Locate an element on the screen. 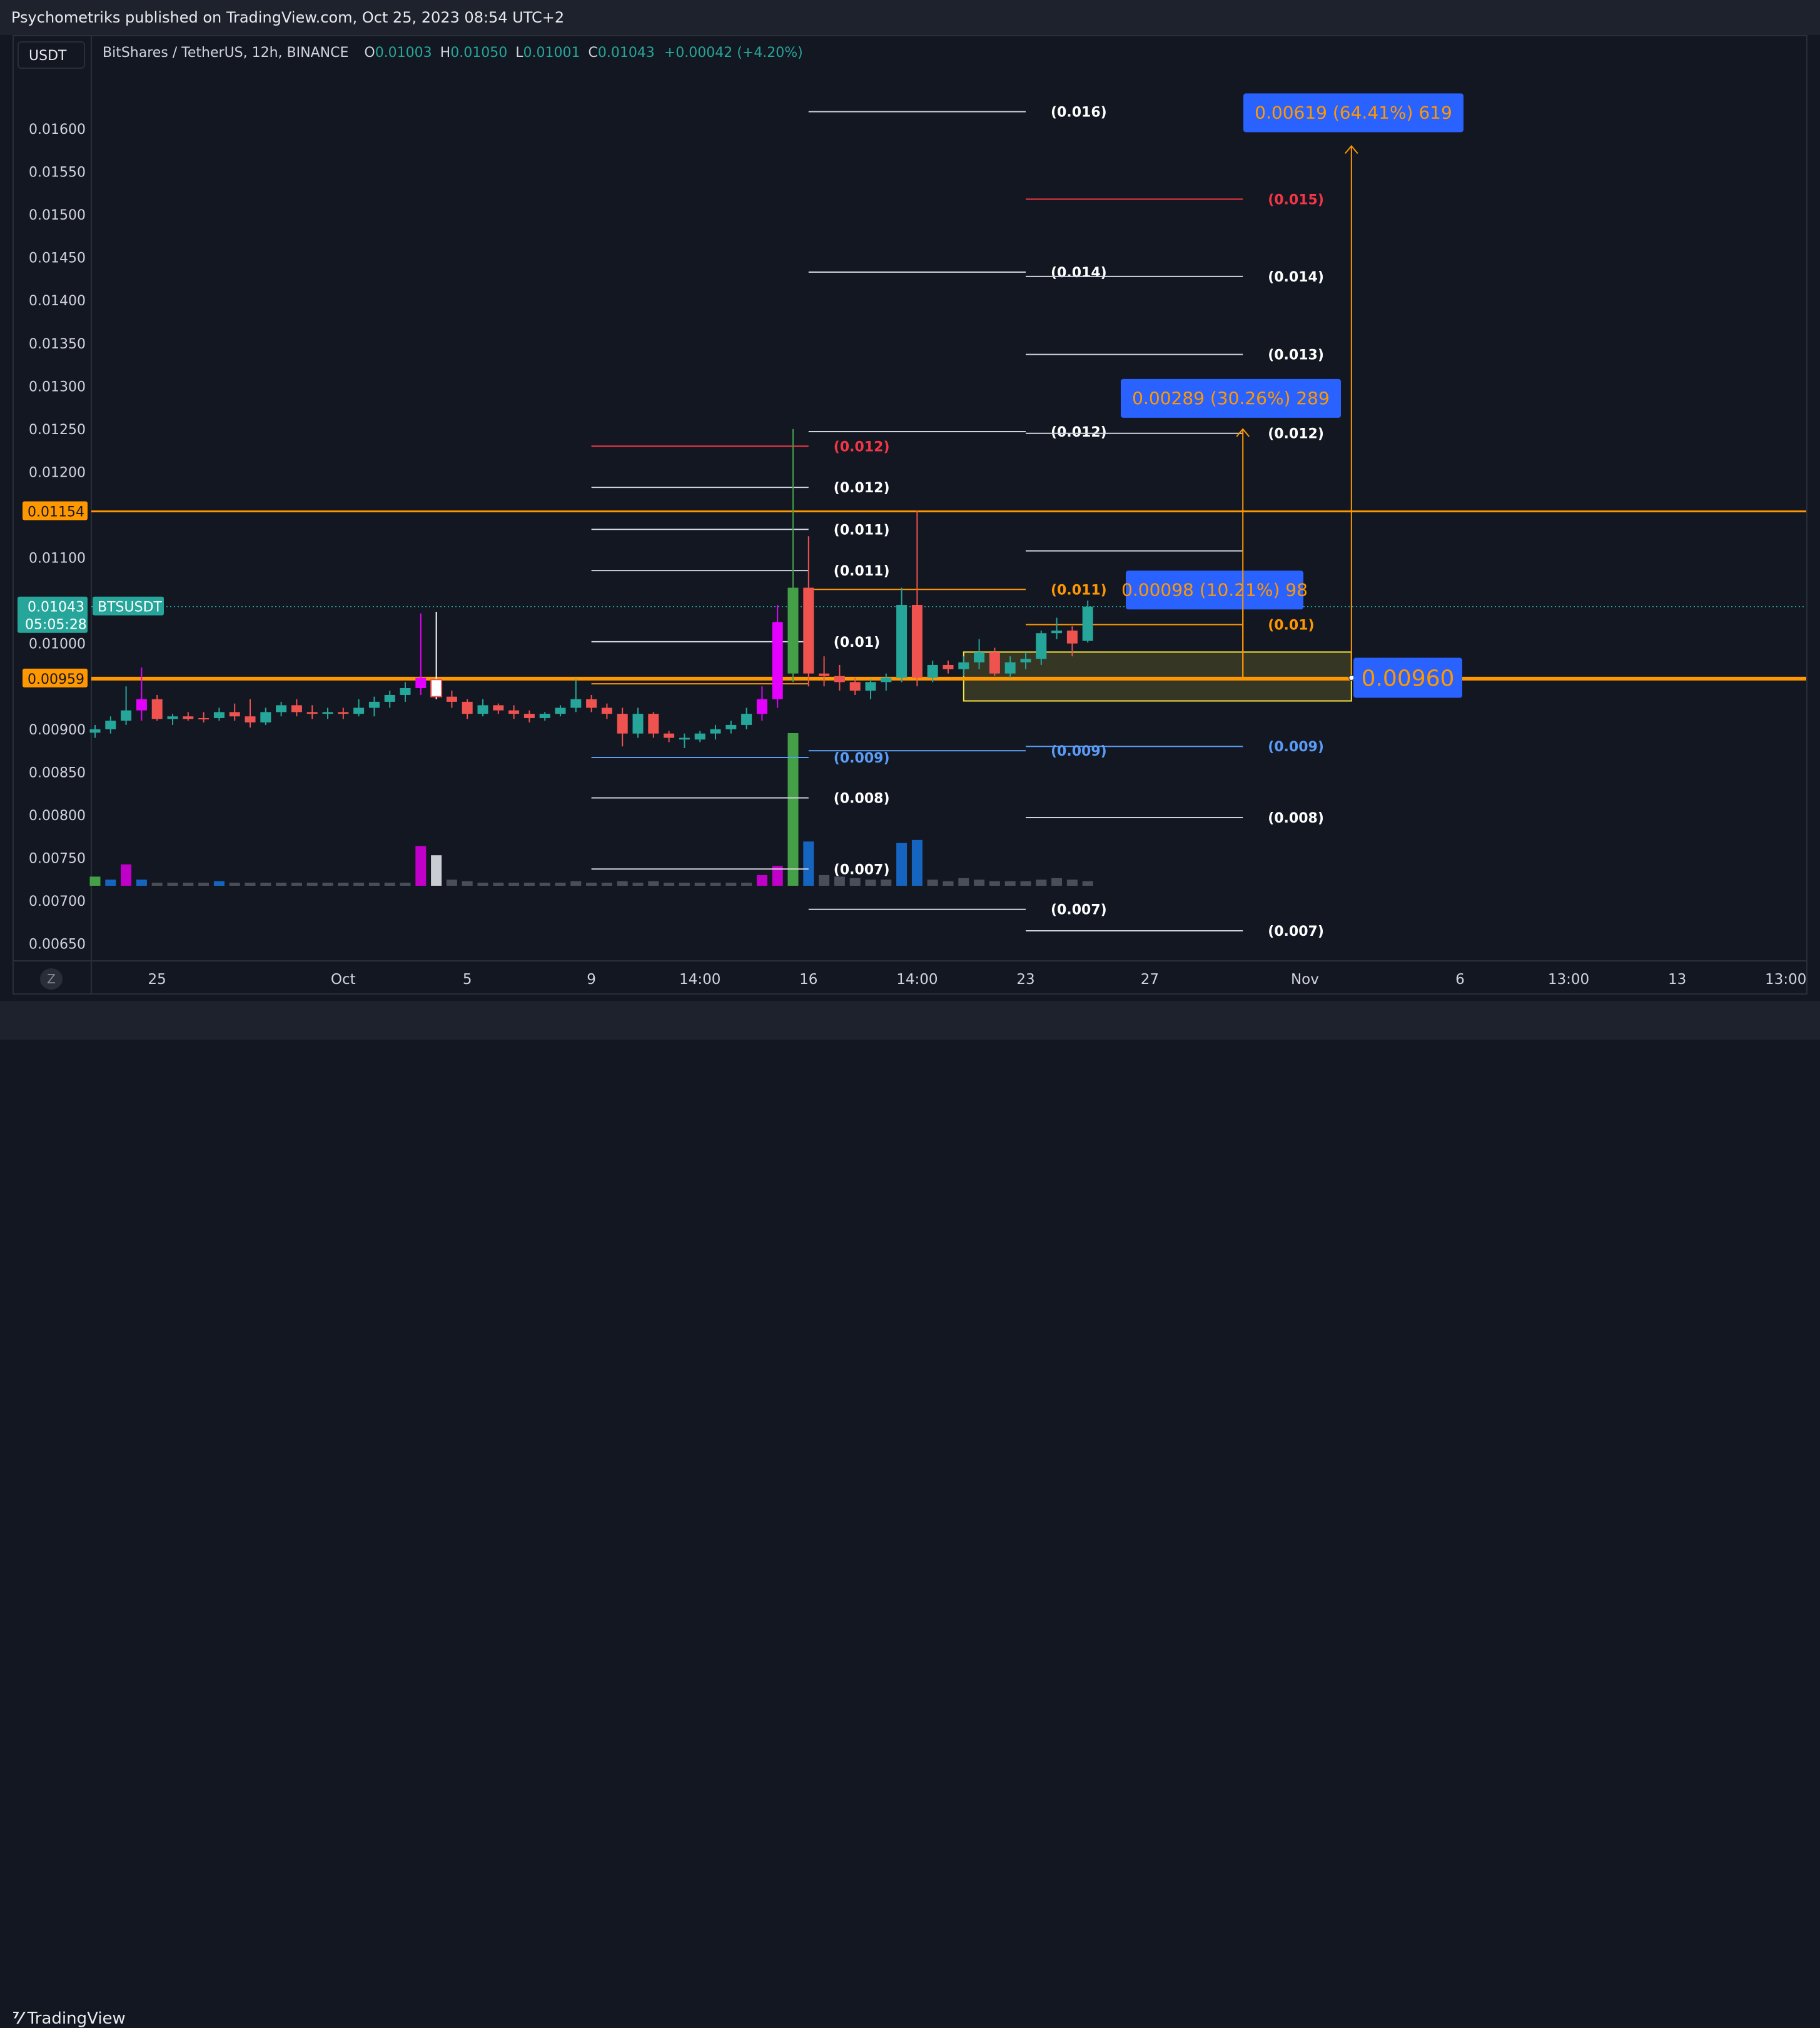 The height and width of the screenshot is (2028, 1820). open-label: O is located at coordinates (369, 53).